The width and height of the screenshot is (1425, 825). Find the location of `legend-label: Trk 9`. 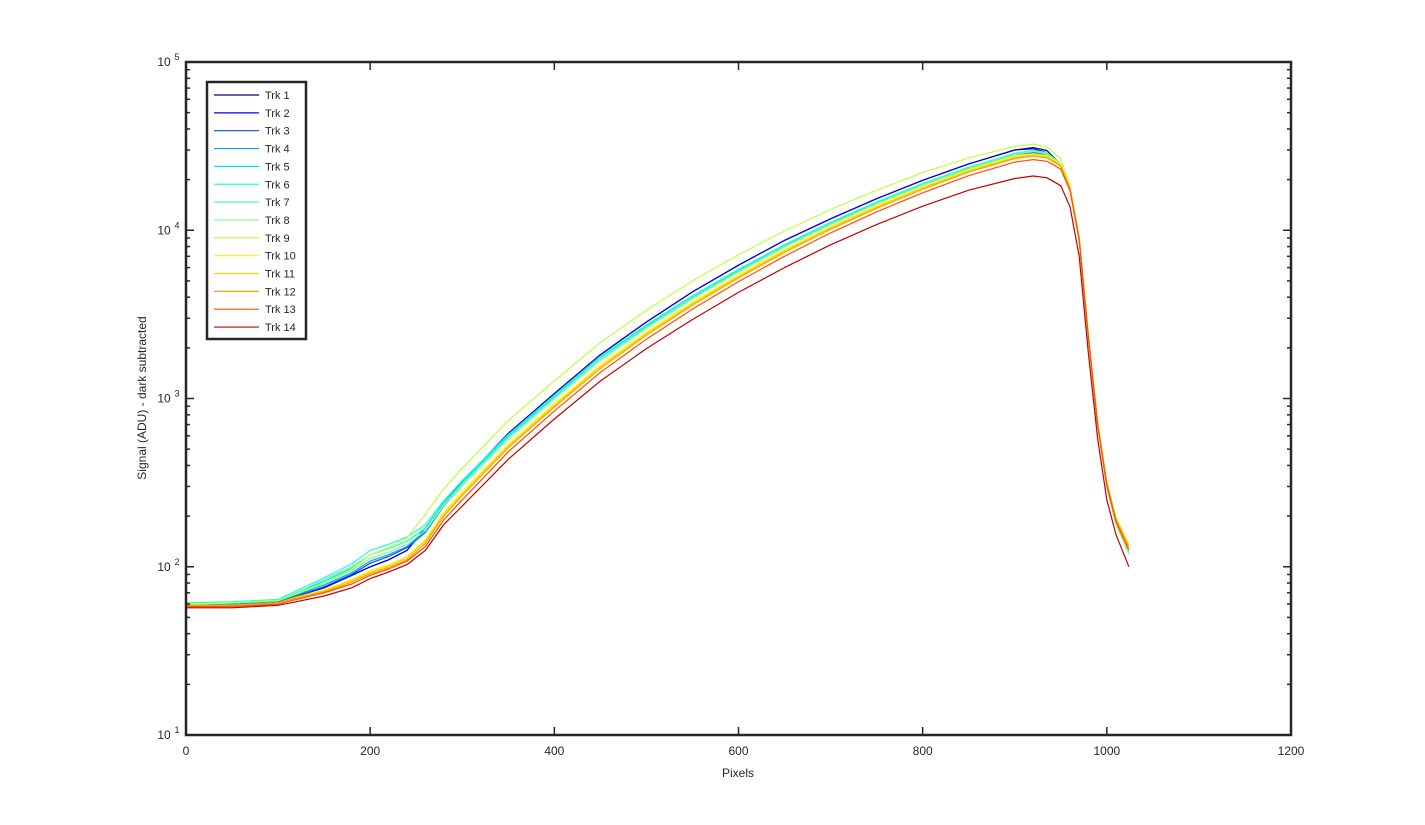

legend-label: Trk 9 is located at coordinates (277, 239).